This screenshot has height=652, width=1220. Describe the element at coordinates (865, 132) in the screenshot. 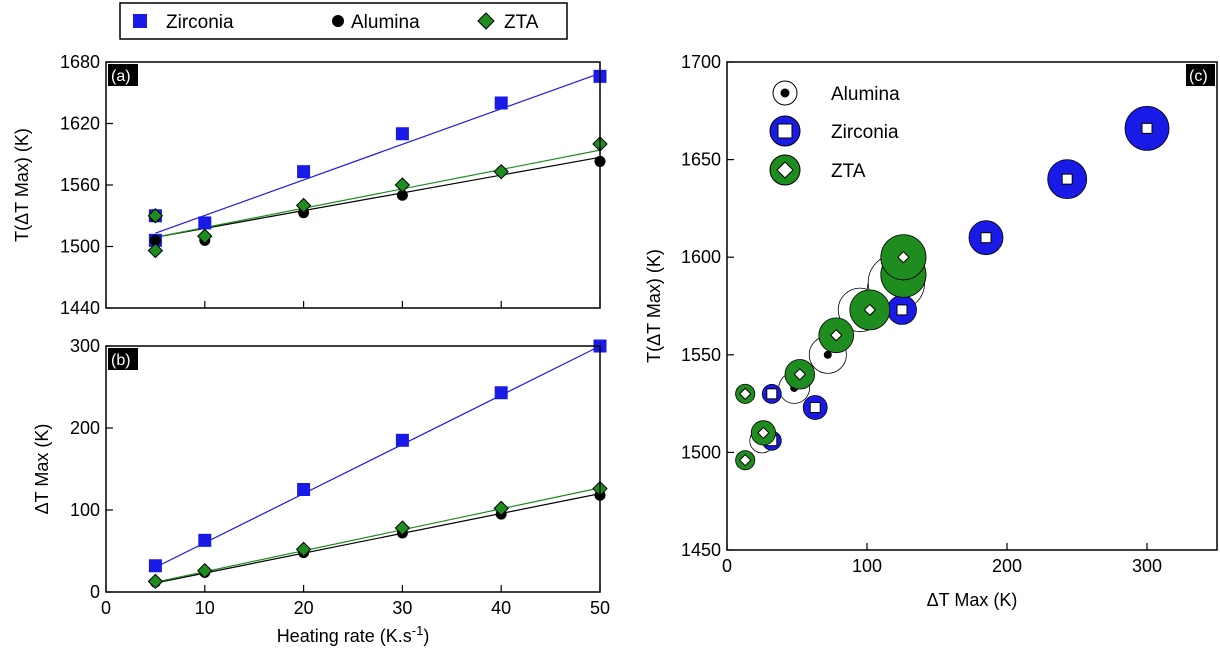

I see `legend-c-zirconia-label: Zirconia` at that location.